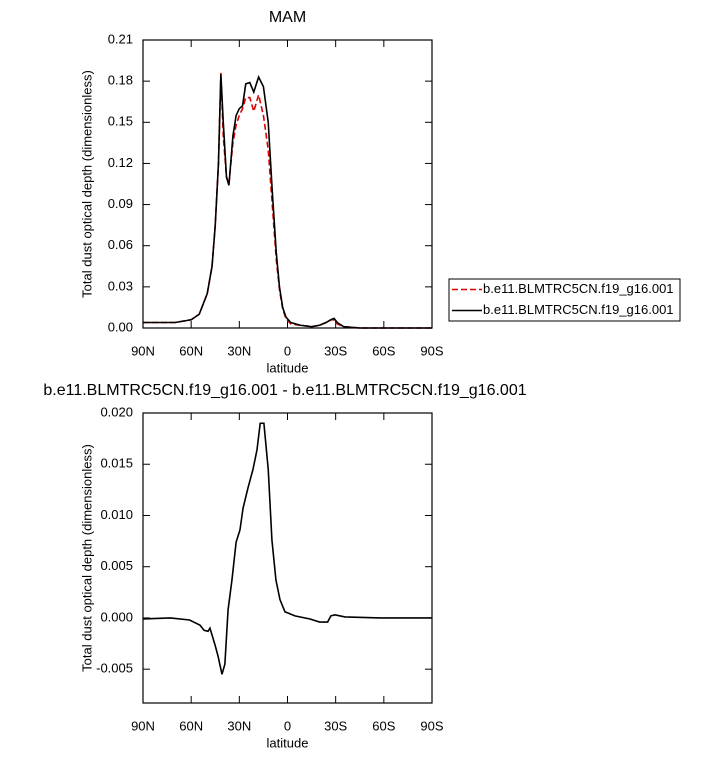  What do you see at coordinates (120, 80) in the screenshot?
I see `y-tick-label: 0.18` at bounding box center [120, 80].